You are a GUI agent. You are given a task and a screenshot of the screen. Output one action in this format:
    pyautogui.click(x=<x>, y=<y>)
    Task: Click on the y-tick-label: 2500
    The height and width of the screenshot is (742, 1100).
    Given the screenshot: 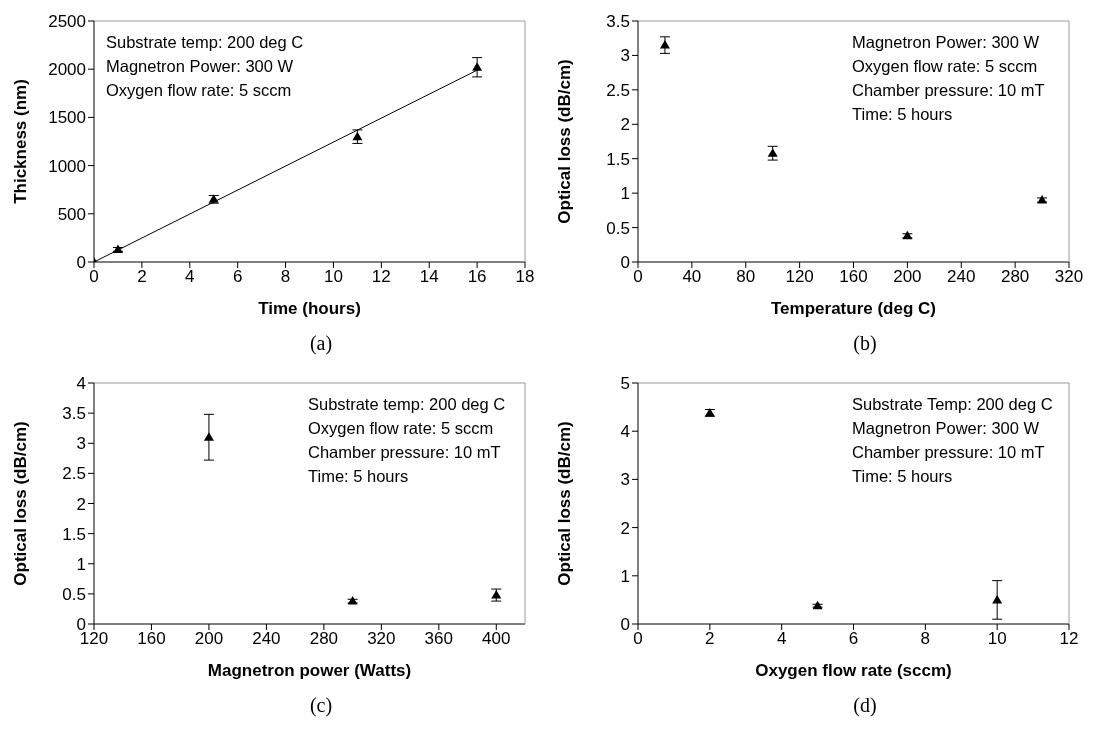 What is the action you would take?
    pyautogui.click(x=67, y=22)
    